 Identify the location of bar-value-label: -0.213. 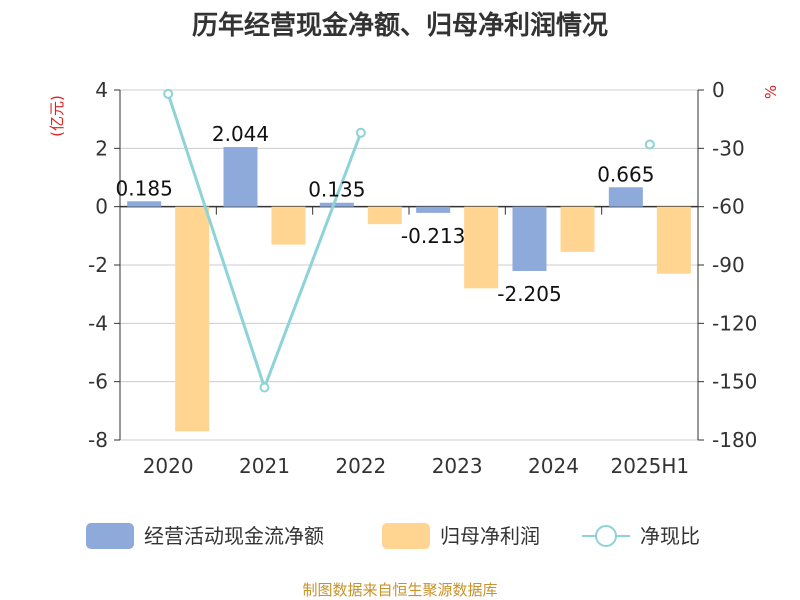
(433, 236).